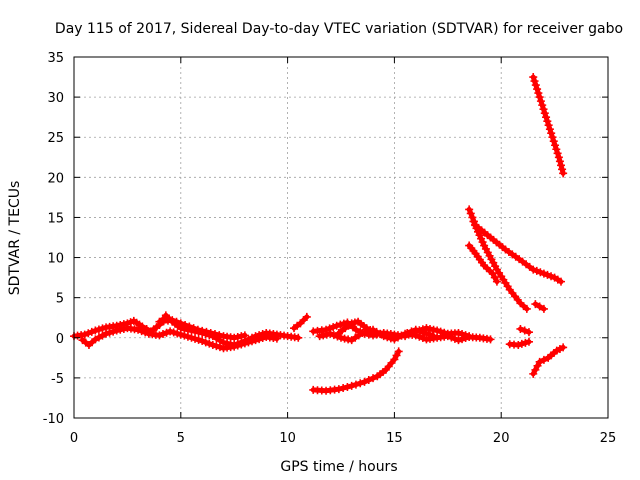 The height and width of the screenshot is (480, 640). I want to click on y-tick-label: 25, so click(55, 138).